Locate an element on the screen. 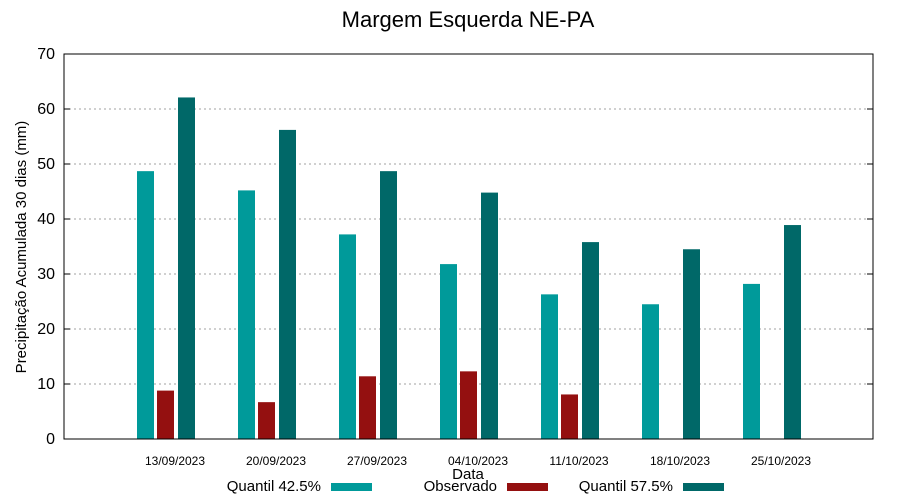 This screenshot has height=500, width=900. y-tick-label: 30 is located at coordinates (46, 274).